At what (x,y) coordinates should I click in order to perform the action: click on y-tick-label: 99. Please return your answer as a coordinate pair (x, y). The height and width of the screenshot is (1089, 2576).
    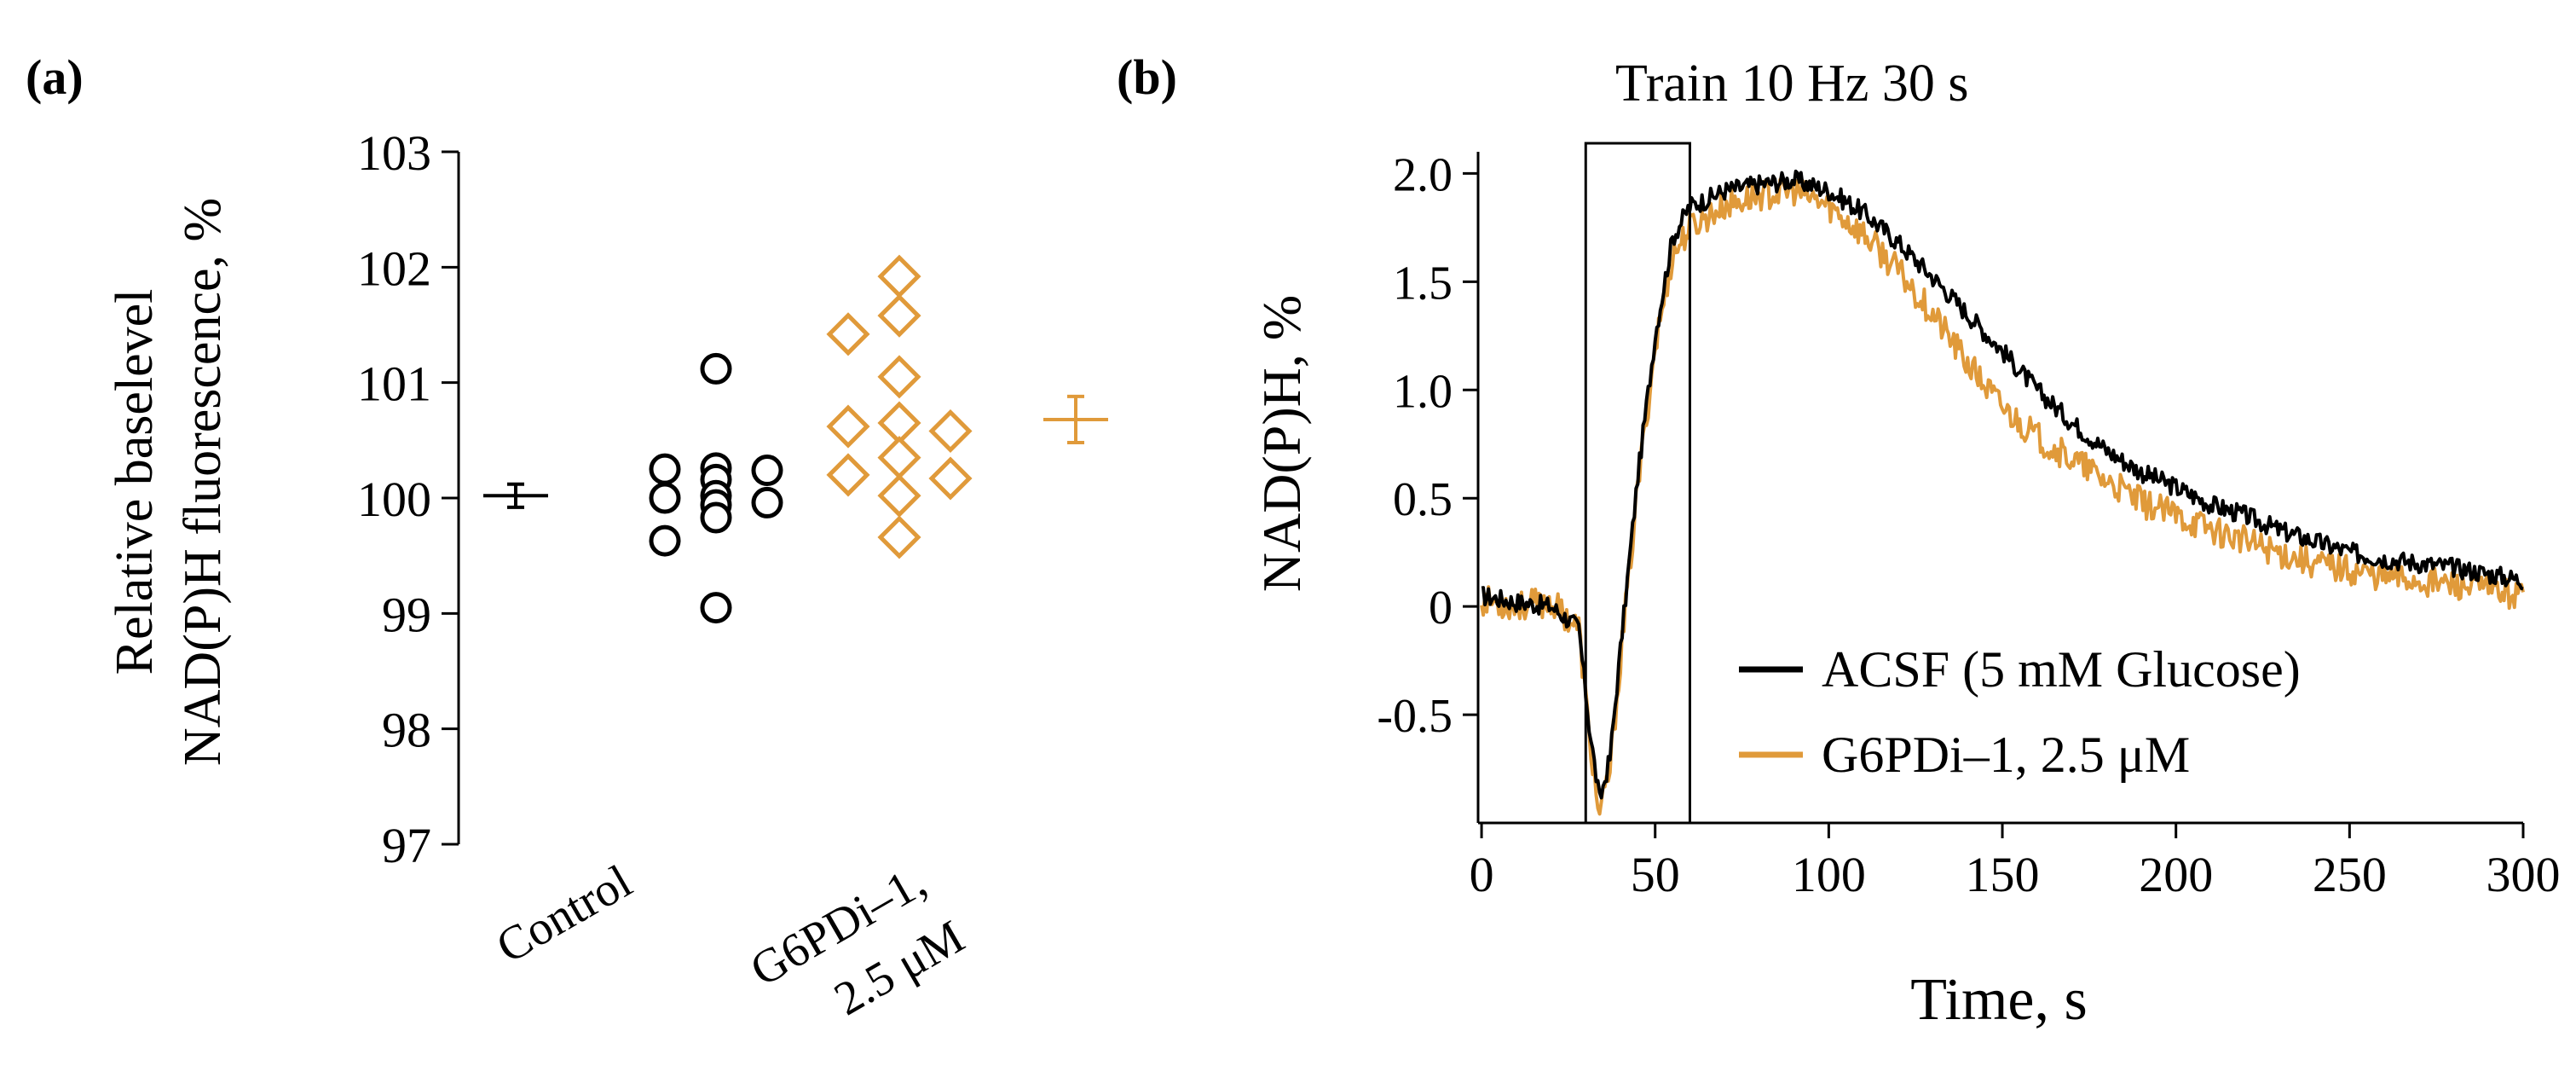
    Looking at the image, I should click on (406, 614).